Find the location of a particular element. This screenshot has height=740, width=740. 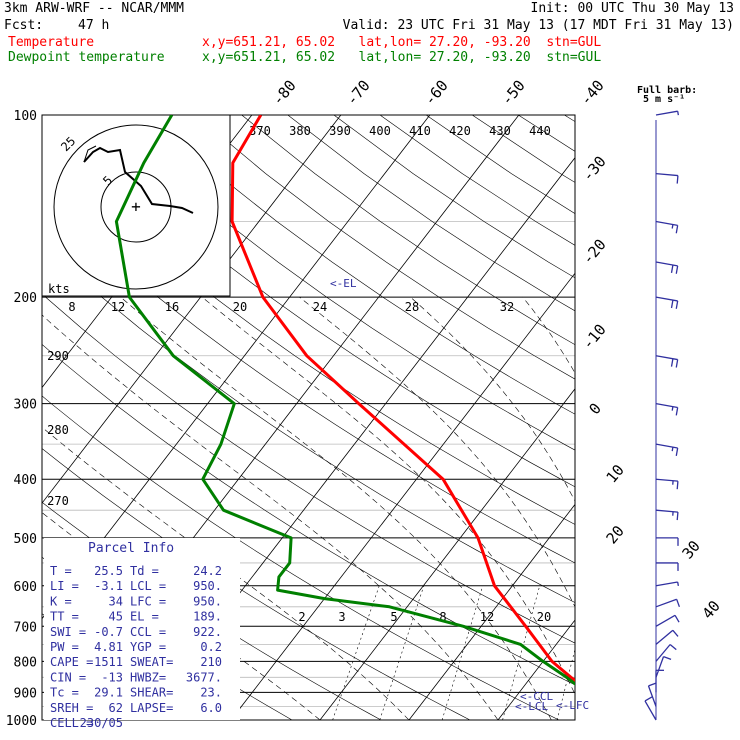

theta-label: 440 is located at coordinates (540, 131).